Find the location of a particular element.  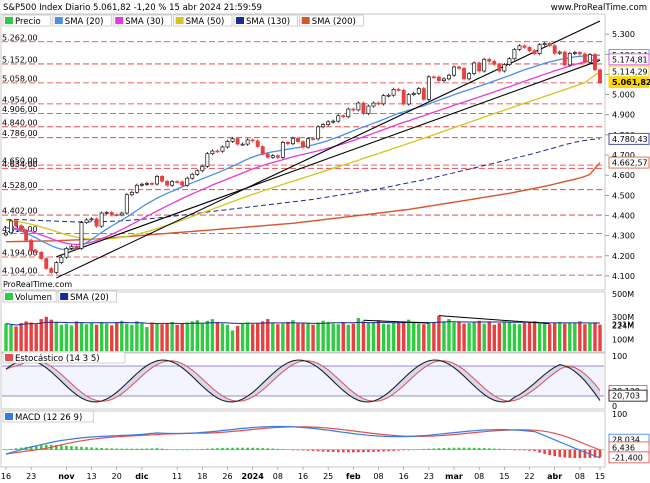

value-badge-label: 4.780,43 is located at coordinates (630, 139).